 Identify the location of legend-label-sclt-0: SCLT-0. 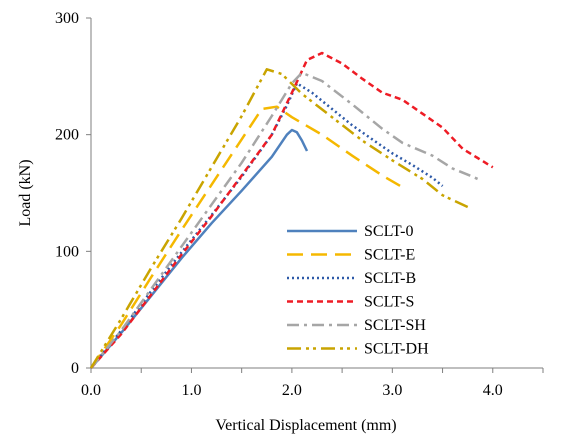
(389, 231).